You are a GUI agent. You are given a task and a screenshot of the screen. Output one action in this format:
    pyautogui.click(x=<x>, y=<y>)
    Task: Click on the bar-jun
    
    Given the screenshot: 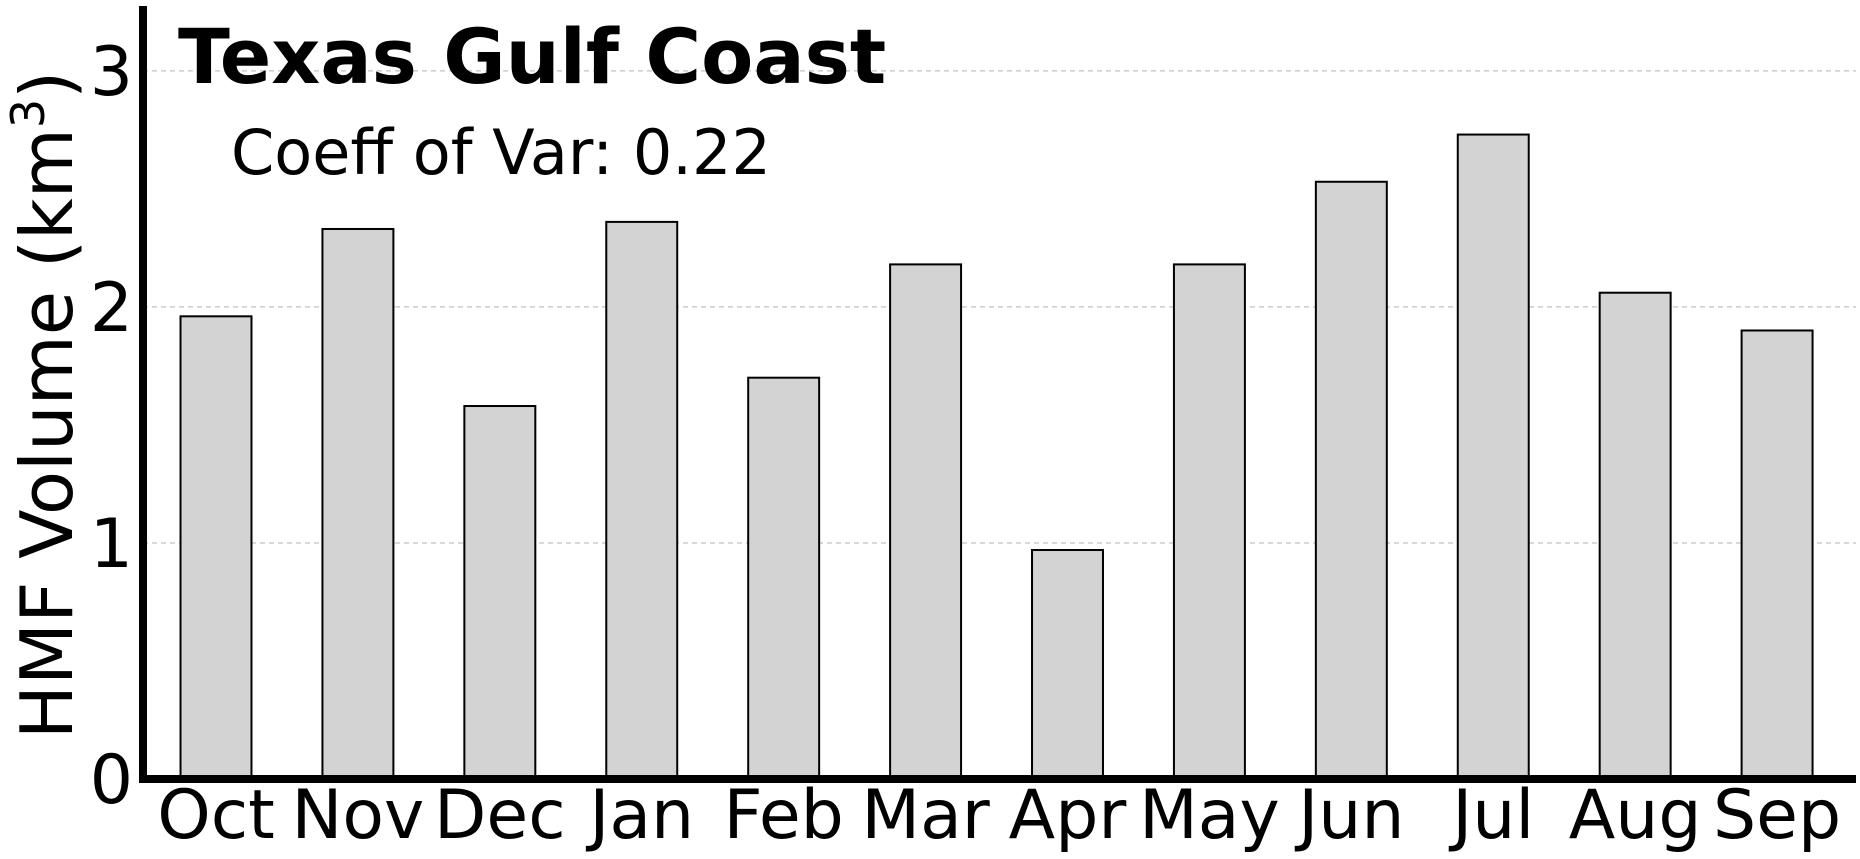 What is the action you would take?
    pyautogui.click(x=1351, y=480)
    